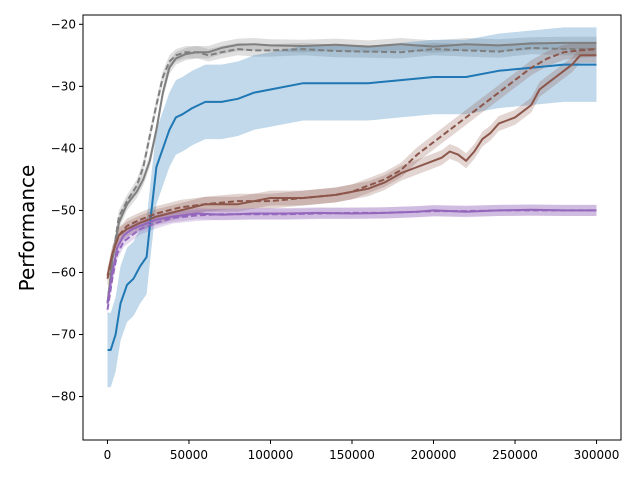 The image size is (640, 480). What do you see at coordinates (27, 228) in the screenshot?
I see `y-axis-label: Performance` at bounding box center [27, 228].